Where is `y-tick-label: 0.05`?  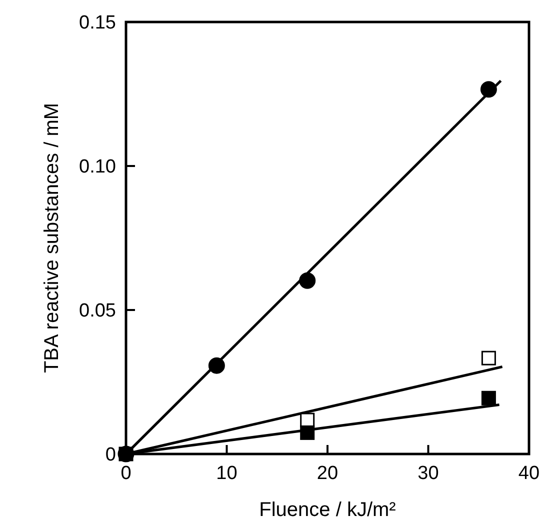 y-tick-label: 0.05 is located at coordinates (97, 311).